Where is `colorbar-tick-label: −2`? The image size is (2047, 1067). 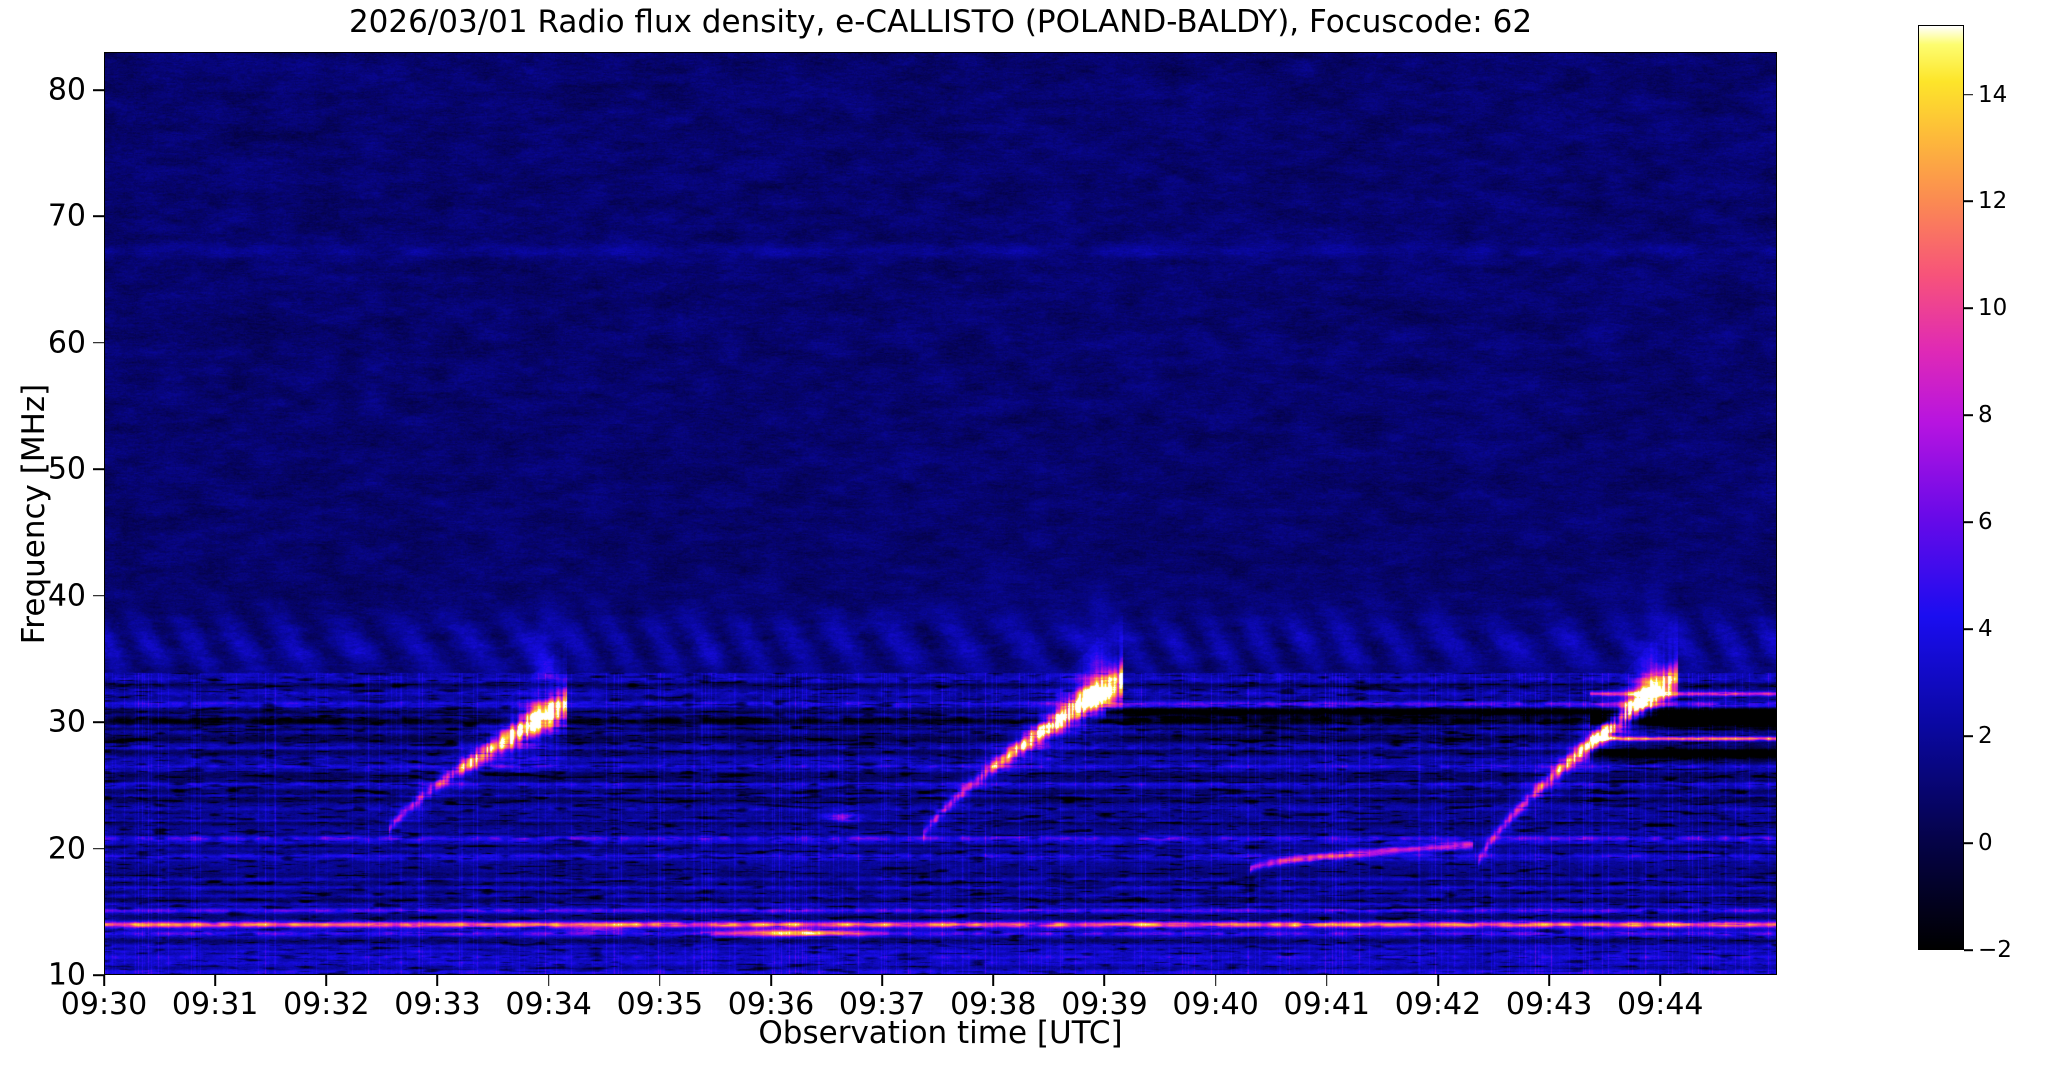 colorbar-tick-label: −2 is located at coordinates (1995, 950).